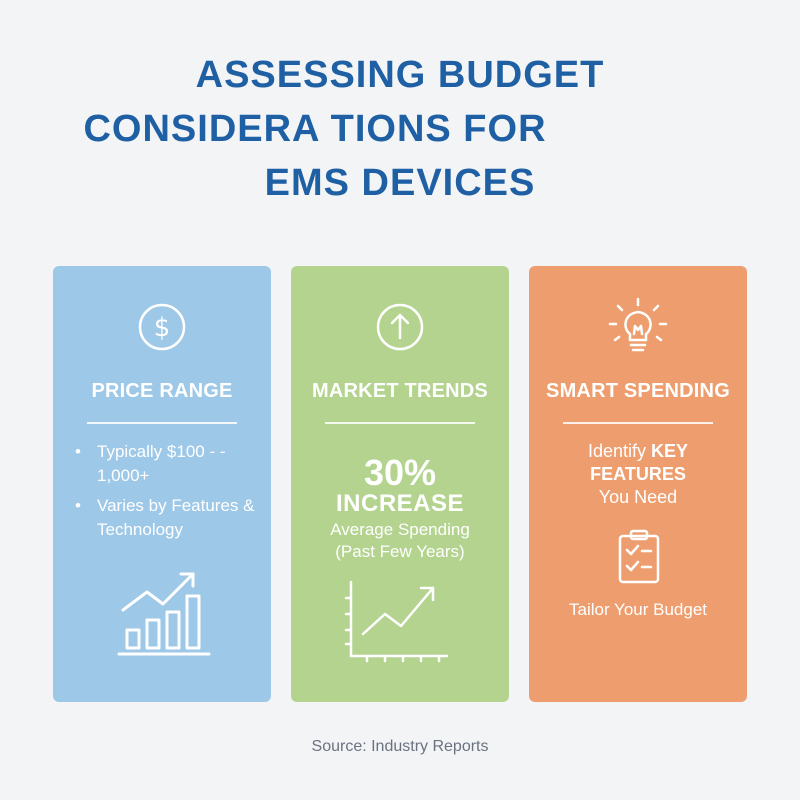  Describe the element at coordinates (400, 472) in the screenshot. I see `percent-value: 30%` at that location.